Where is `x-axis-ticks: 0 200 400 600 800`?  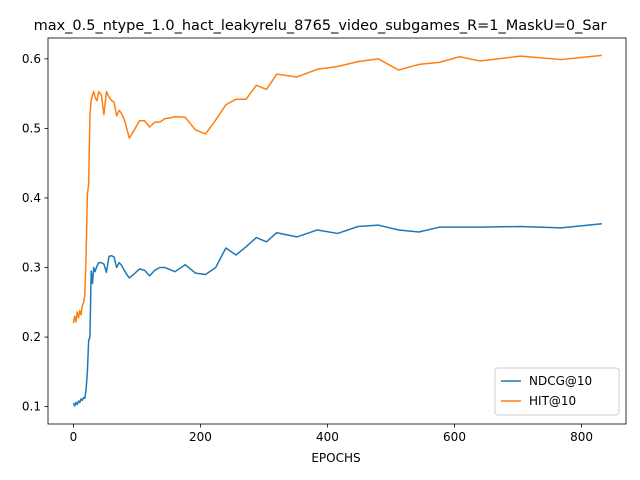 x-axis-ticks: 0 200 400 600 800 is located at coordinates (331, 434).